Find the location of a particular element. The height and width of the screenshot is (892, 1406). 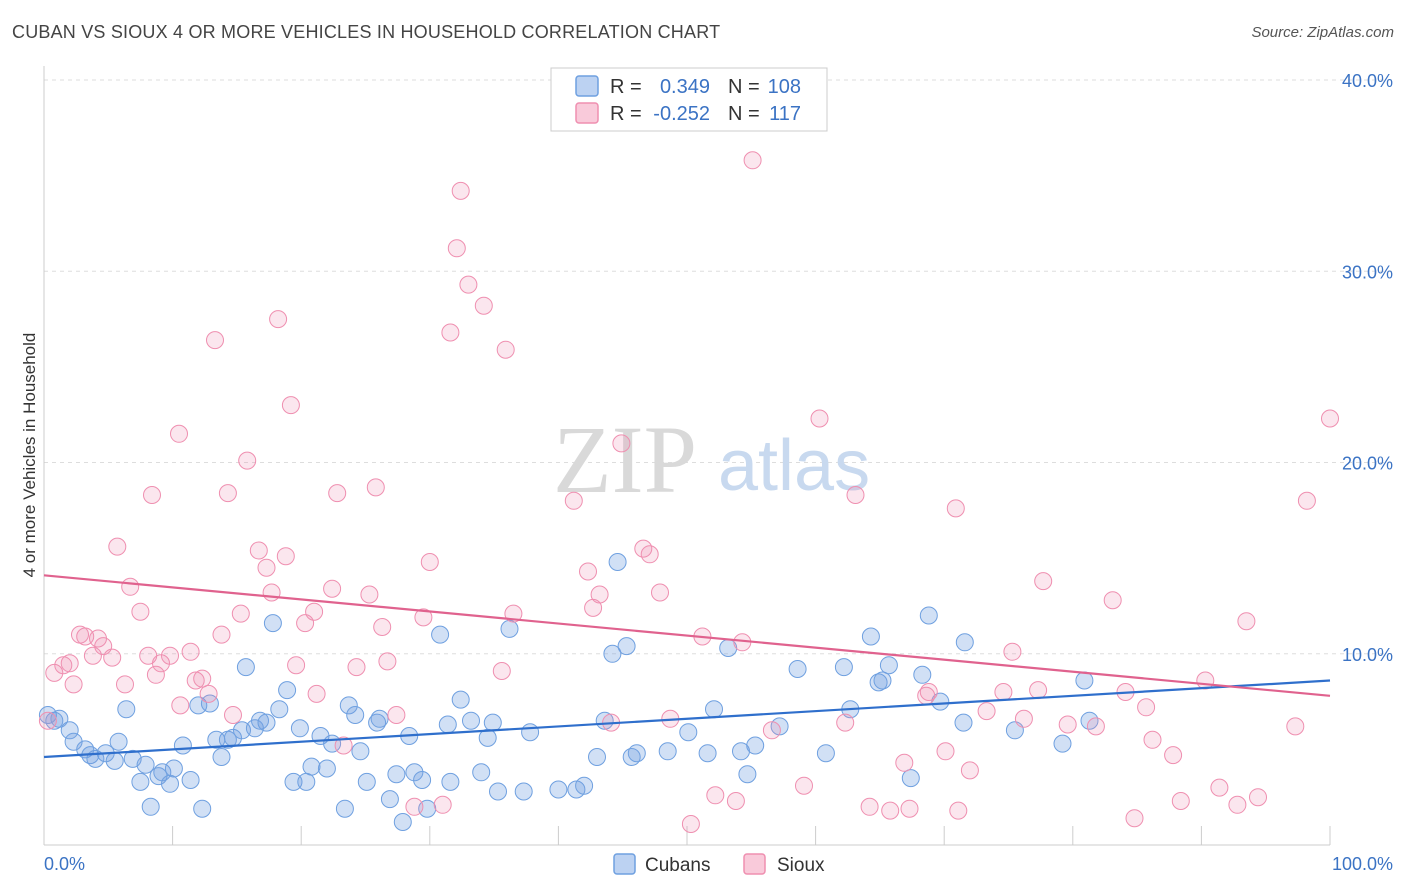

y-tick-label: 40.0% is located at coordinates (1367, 81).